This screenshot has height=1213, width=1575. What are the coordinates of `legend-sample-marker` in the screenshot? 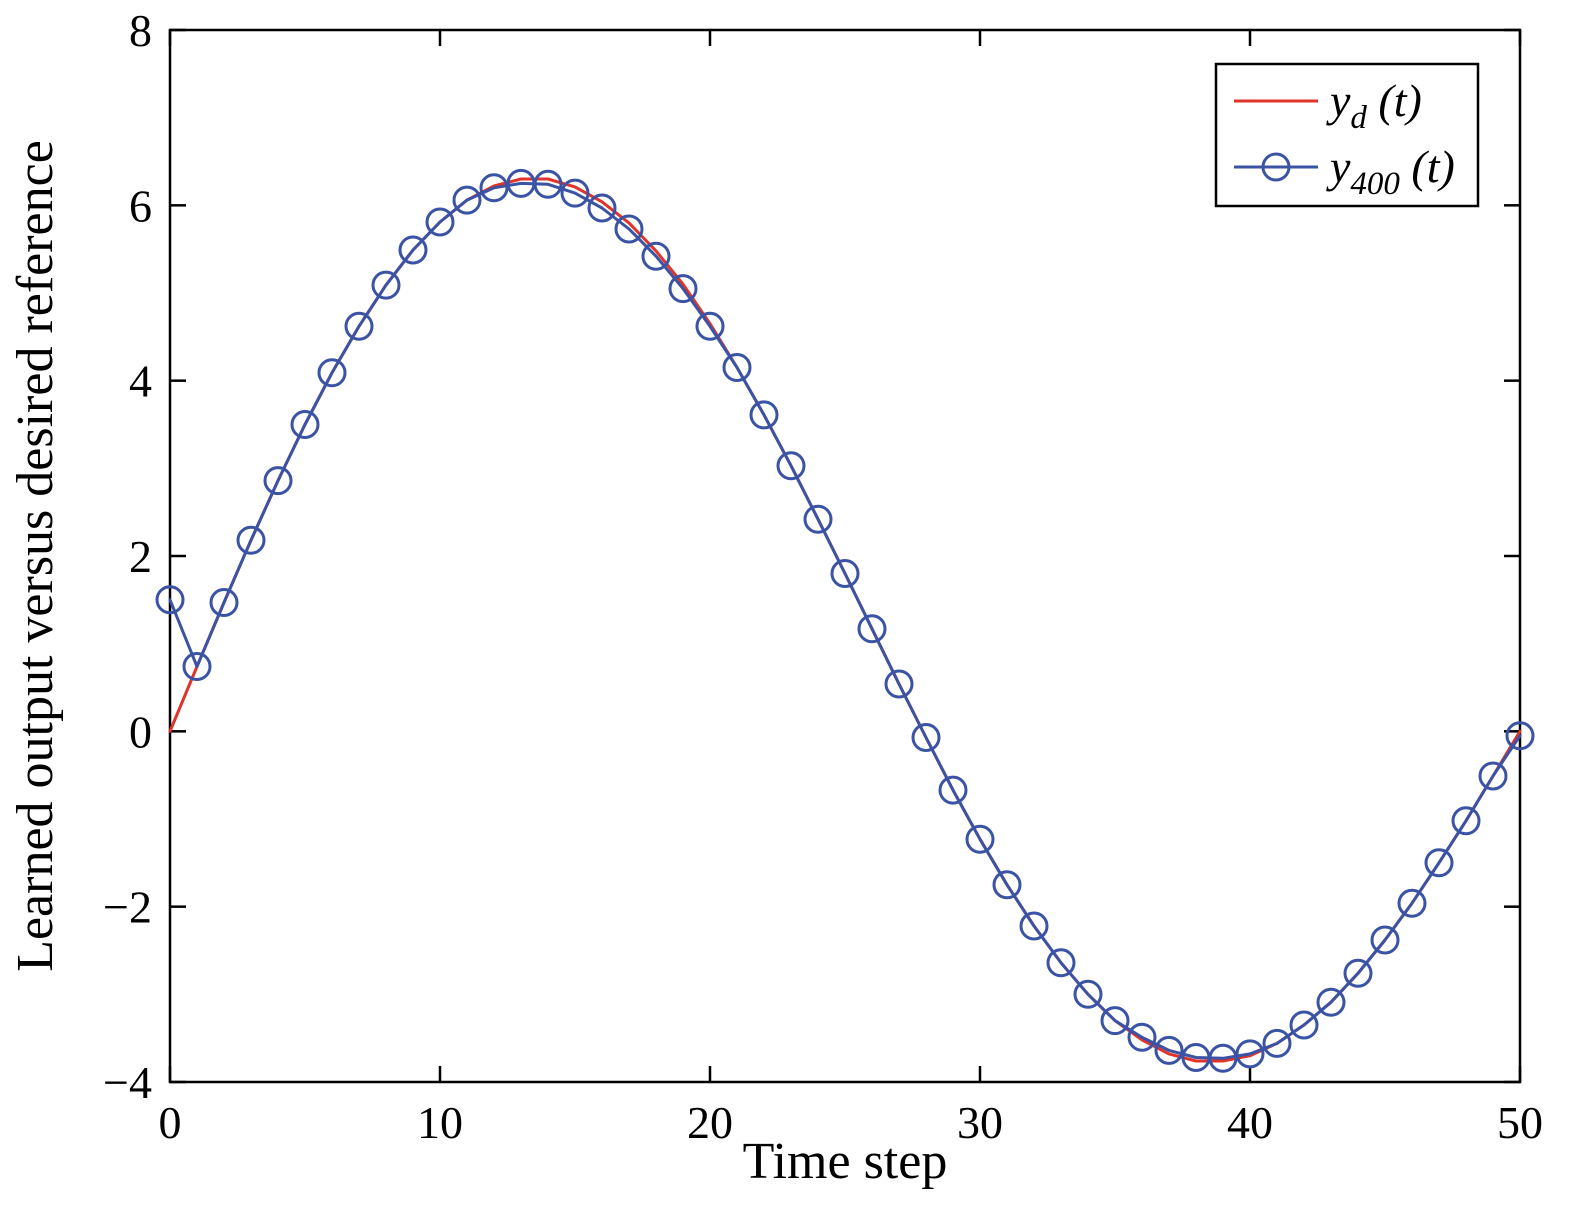 It's located at (1276, 167).